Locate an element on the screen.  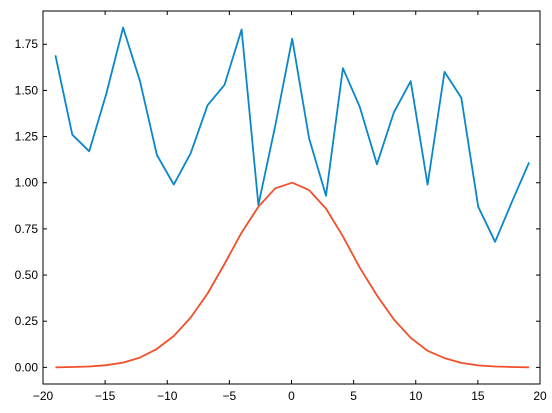
y-tick-label: 1.75 is located at coordinates (27, 44).